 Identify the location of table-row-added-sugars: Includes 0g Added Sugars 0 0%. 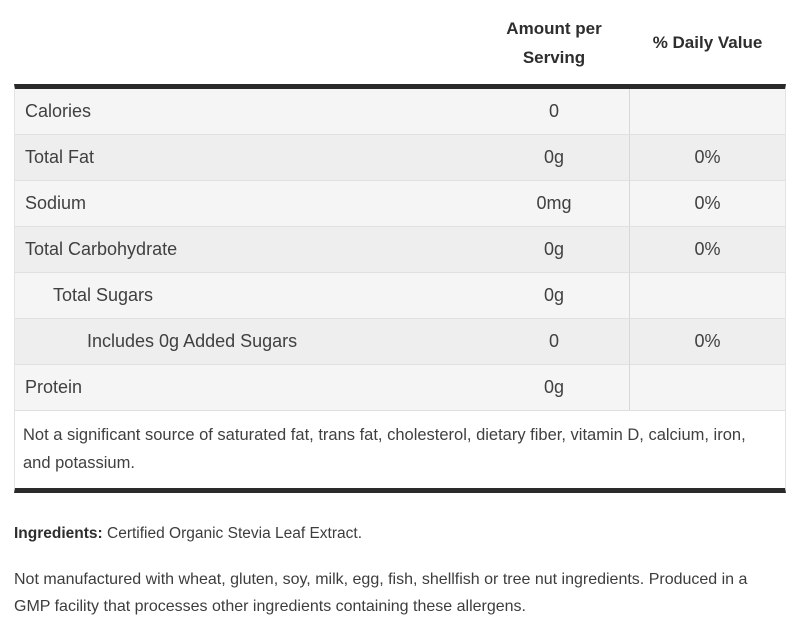
(400, 342).